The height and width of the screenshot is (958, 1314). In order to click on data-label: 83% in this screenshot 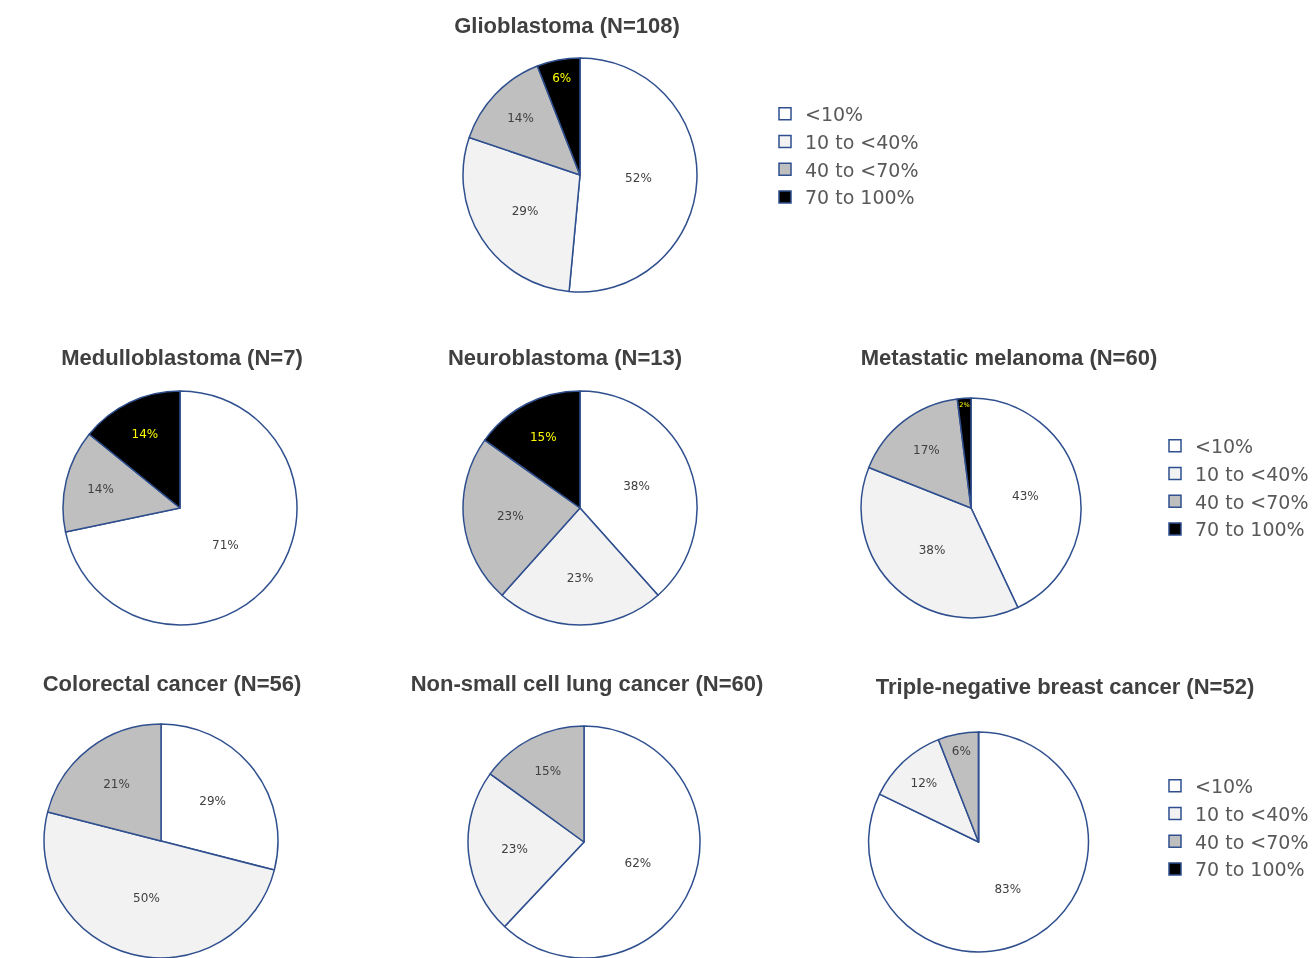, I will do `click(1008, 888)`.